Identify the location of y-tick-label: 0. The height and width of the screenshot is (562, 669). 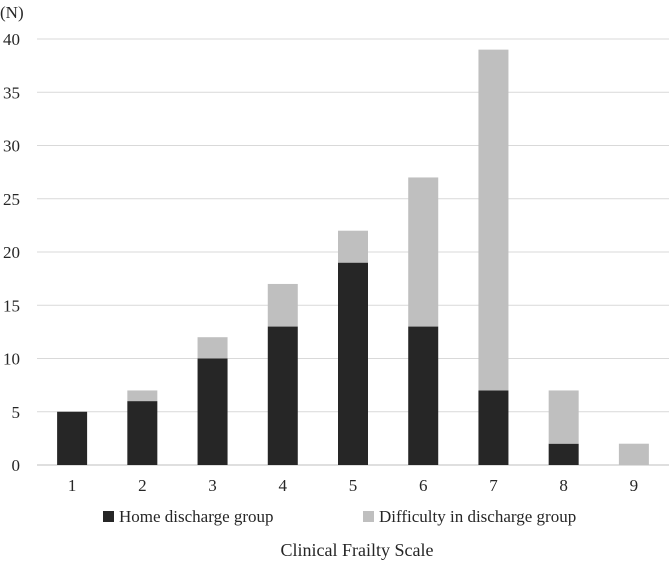
(16, 465).